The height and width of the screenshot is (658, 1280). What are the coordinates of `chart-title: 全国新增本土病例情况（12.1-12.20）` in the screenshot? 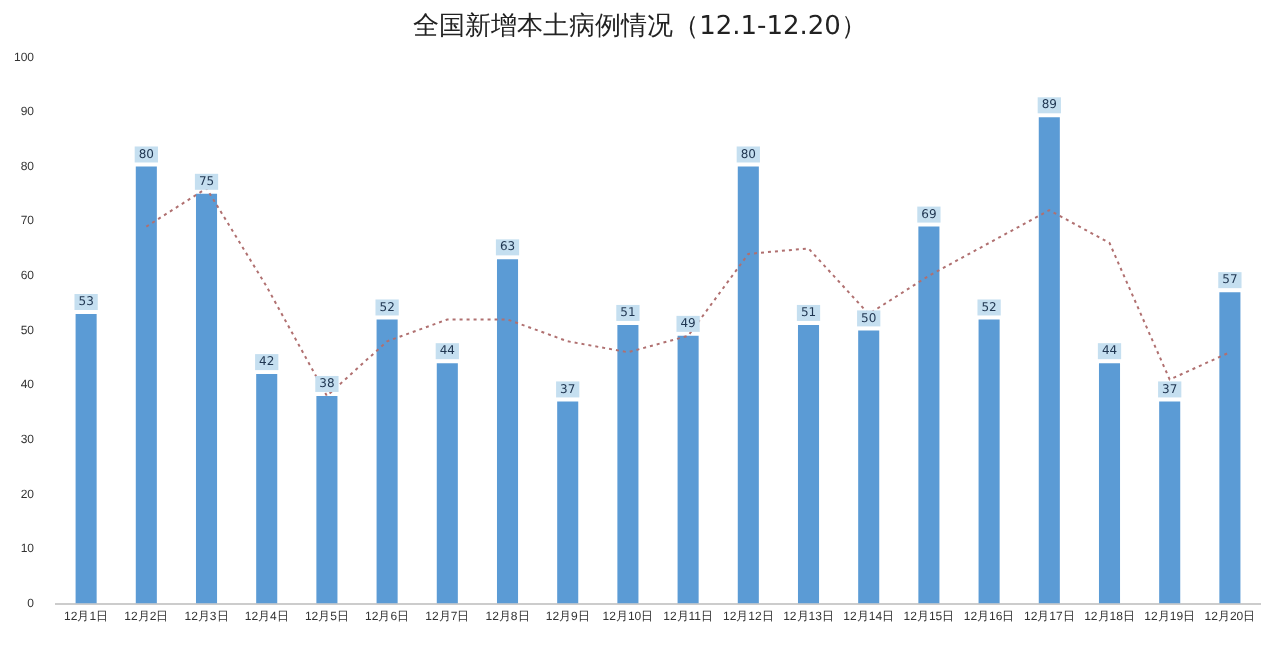 It's located at (640, 27).